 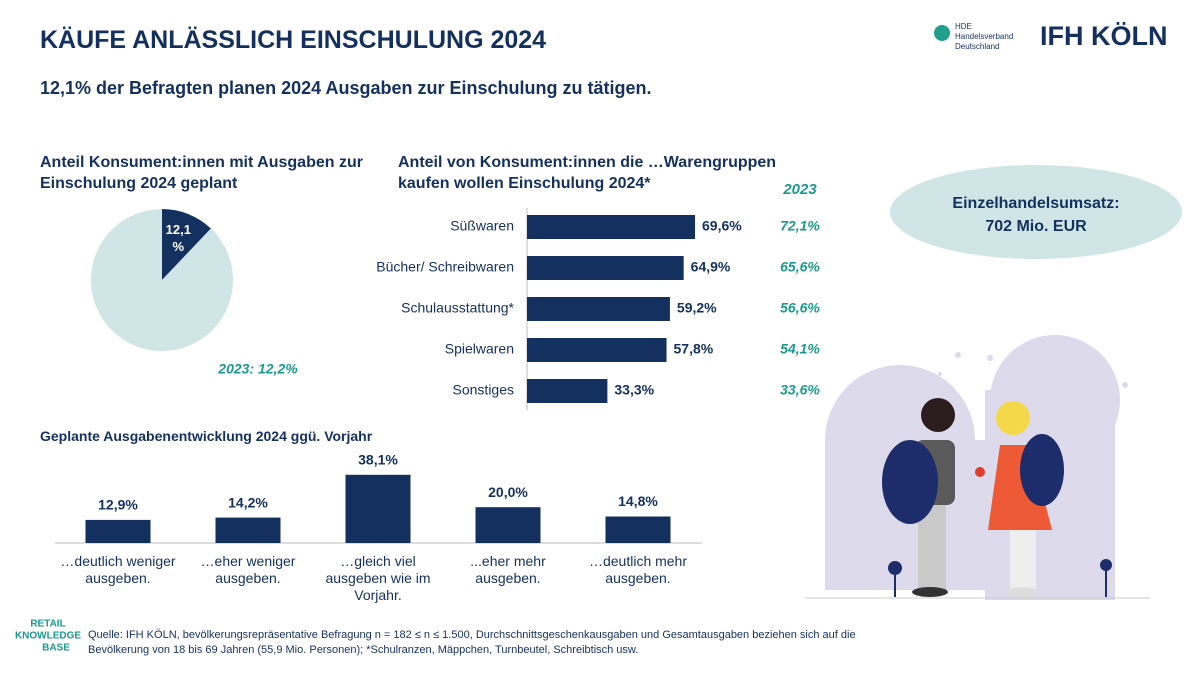 I want to click on logo-text: Deutschland, so click(x=977, y=46).